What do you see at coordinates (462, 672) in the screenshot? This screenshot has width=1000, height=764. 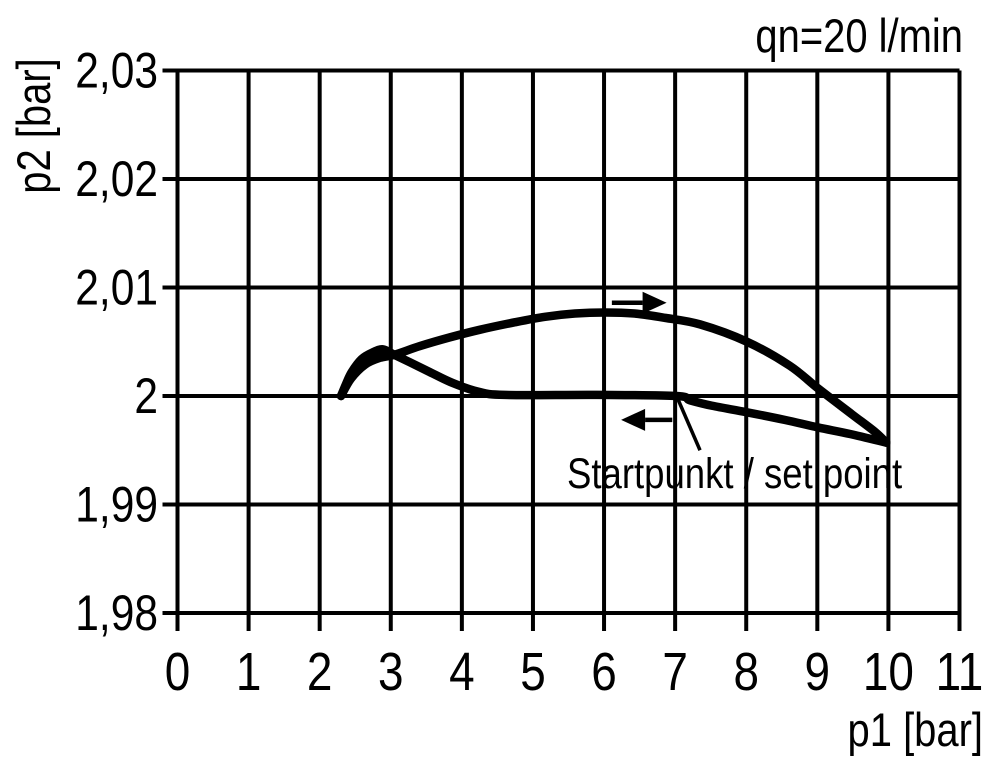 I see `x-tick-label: 4` at bounding box center [462, 672].